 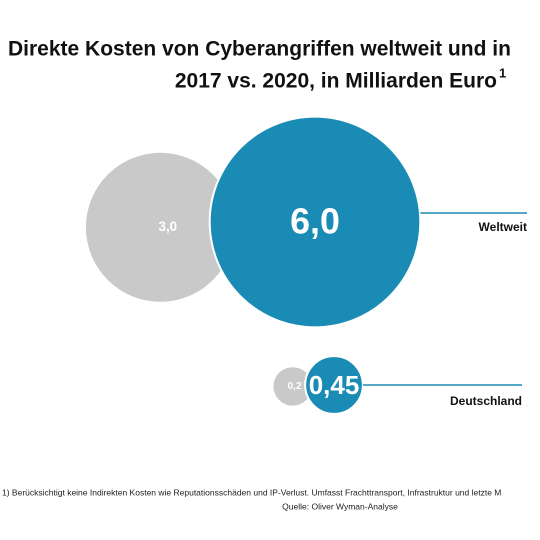 What do you see at coordinates (295, 386) in the screenshot?
I see `bubble-label: 0,2` at bounding box center [295, 386].